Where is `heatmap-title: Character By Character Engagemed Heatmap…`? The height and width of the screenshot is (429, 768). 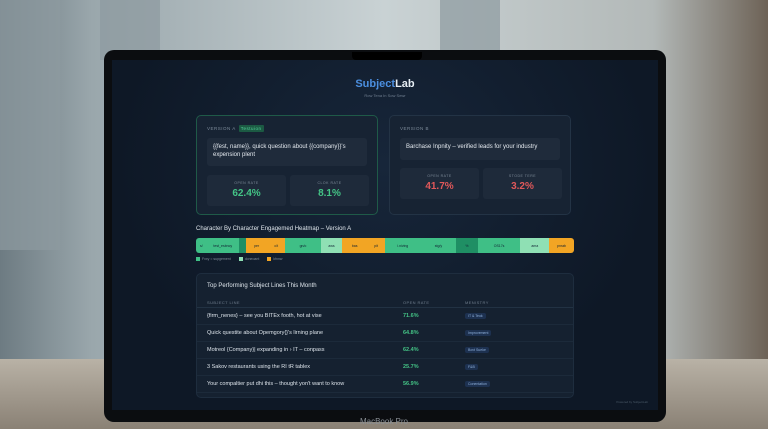 heatmap-title: Character By Character Engagemed Heatmap… is located at coordinates (274, 229).